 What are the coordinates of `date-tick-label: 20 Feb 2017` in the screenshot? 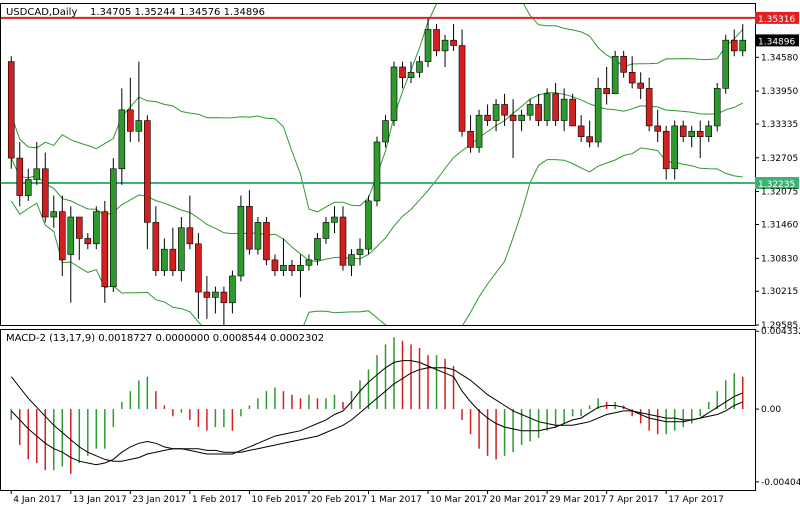 It's located at (339, 500).